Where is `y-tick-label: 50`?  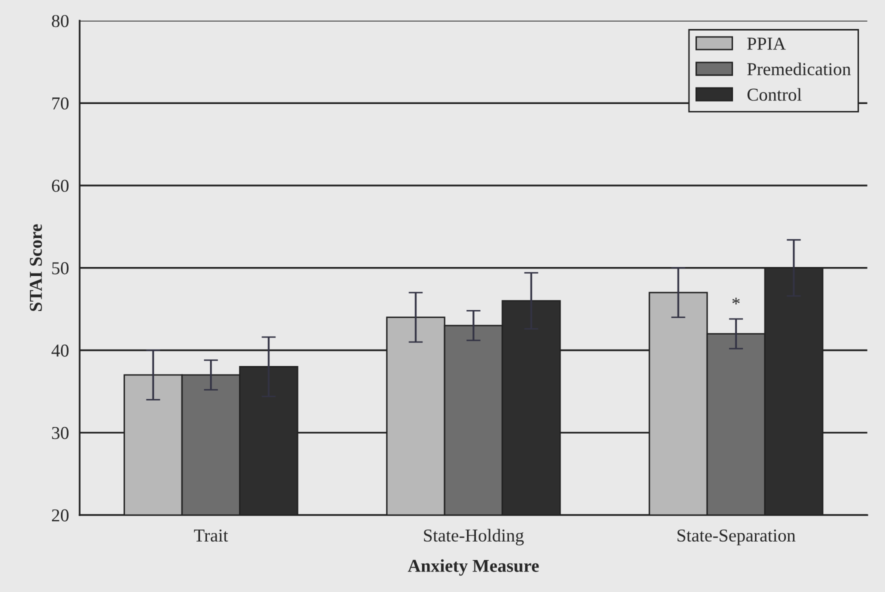 y-tick-label: 50 is located at coordinates (60, 268).